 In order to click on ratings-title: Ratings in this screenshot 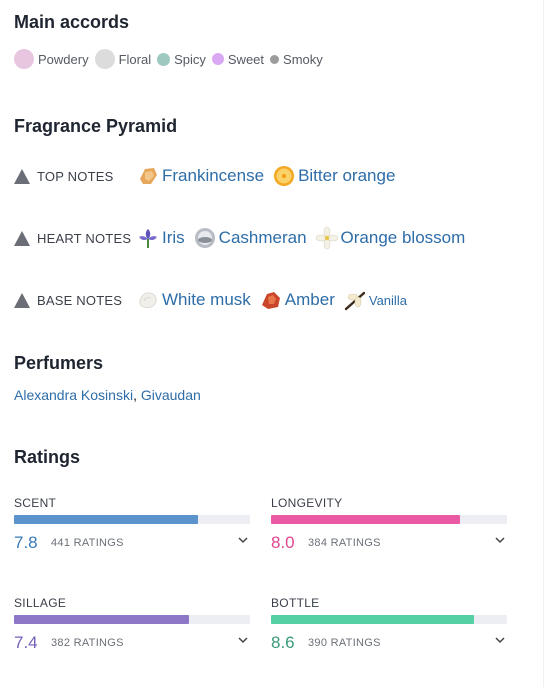, I will do `click(47, 457)`.